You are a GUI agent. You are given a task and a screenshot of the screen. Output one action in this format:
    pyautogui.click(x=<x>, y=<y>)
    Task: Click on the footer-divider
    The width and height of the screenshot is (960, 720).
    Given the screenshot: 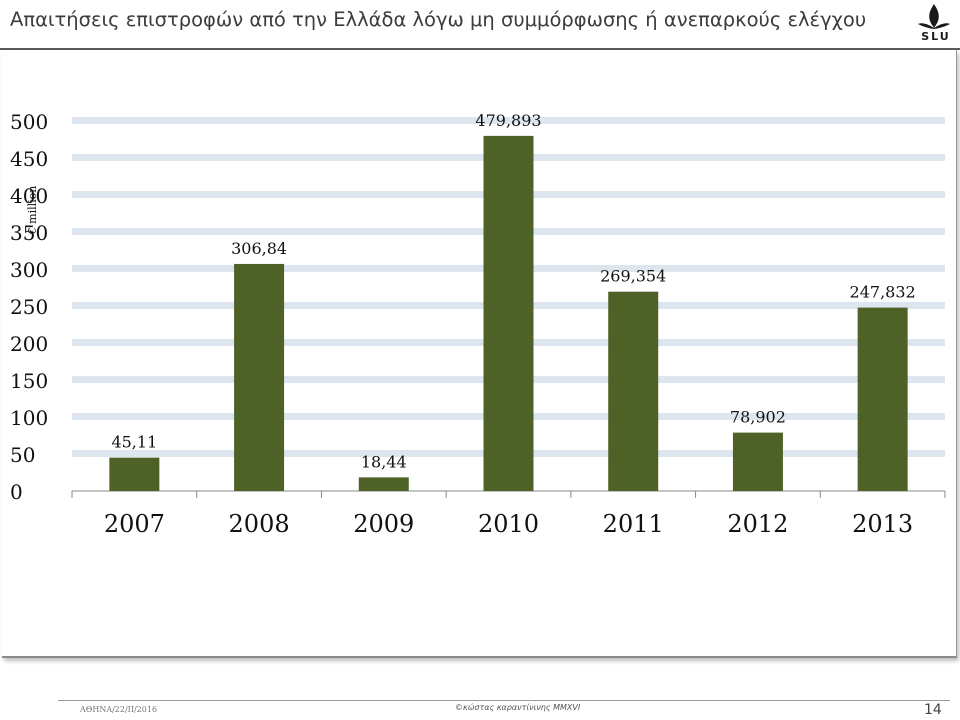 What is the action you would take?
    pyautogui.click(x=504, y=700)
    